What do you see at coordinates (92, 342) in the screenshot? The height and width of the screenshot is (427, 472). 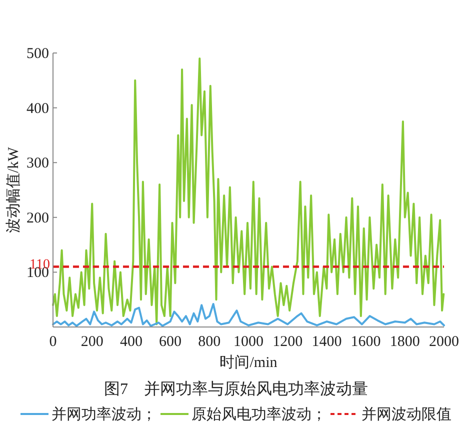 I see `x-tick-label: 200` at bounding box center [92, 342].